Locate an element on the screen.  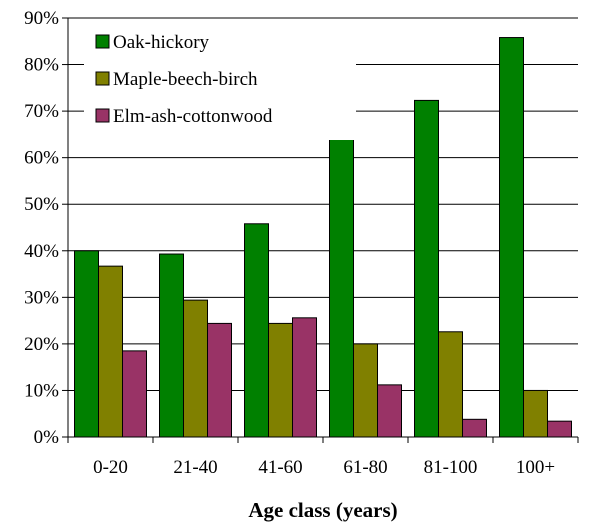
y-tick-label: 10% is located at coordinates (41, 390).